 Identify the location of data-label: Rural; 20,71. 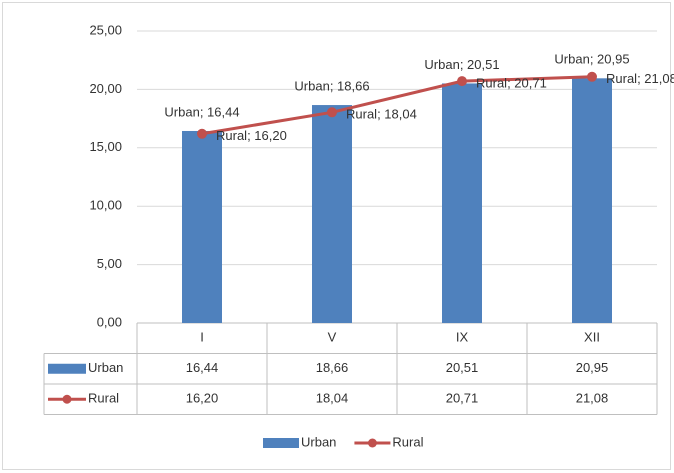
(511, 83).